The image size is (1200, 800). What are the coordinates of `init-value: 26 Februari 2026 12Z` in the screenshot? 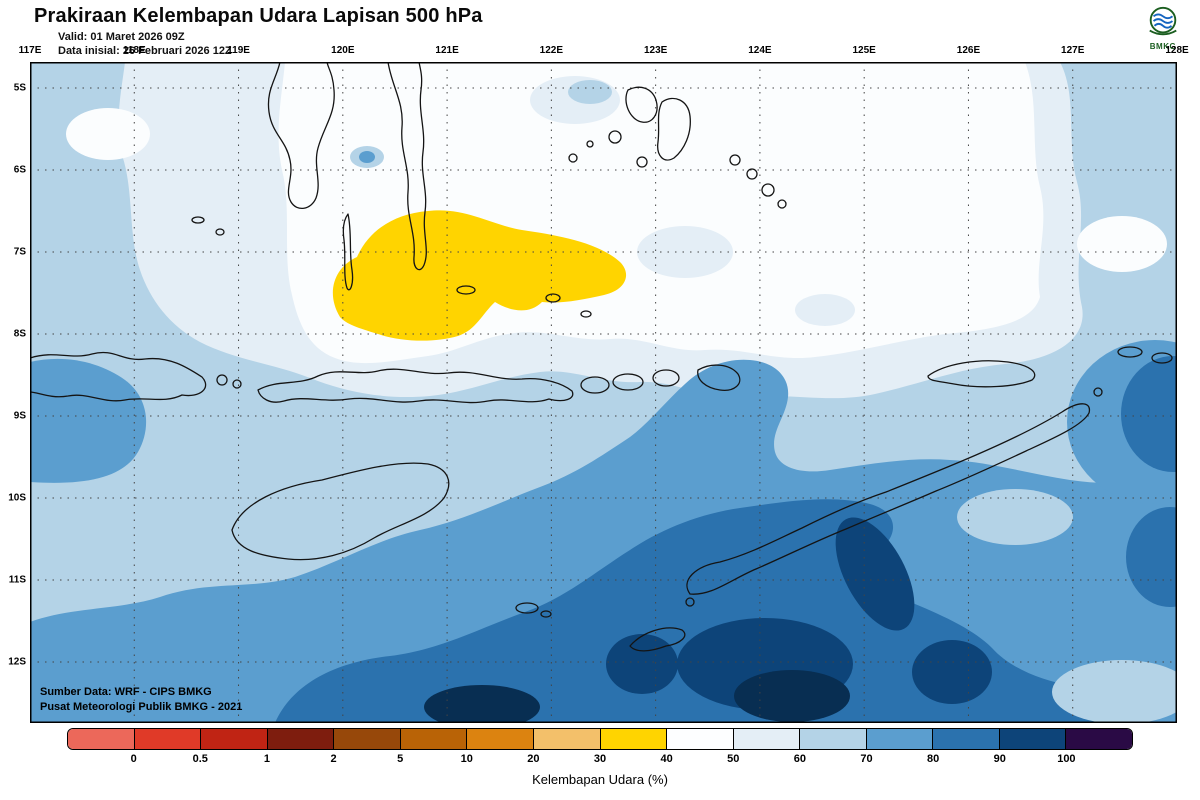 It's located at (177, 51).